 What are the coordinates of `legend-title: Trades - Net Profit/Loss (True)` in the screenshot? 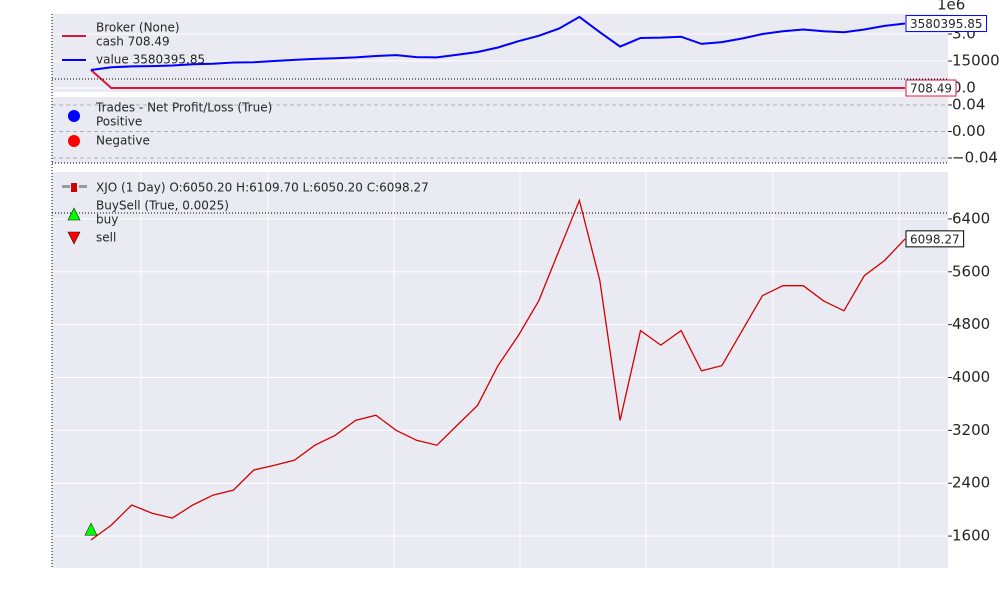 It's located at (183, 108).